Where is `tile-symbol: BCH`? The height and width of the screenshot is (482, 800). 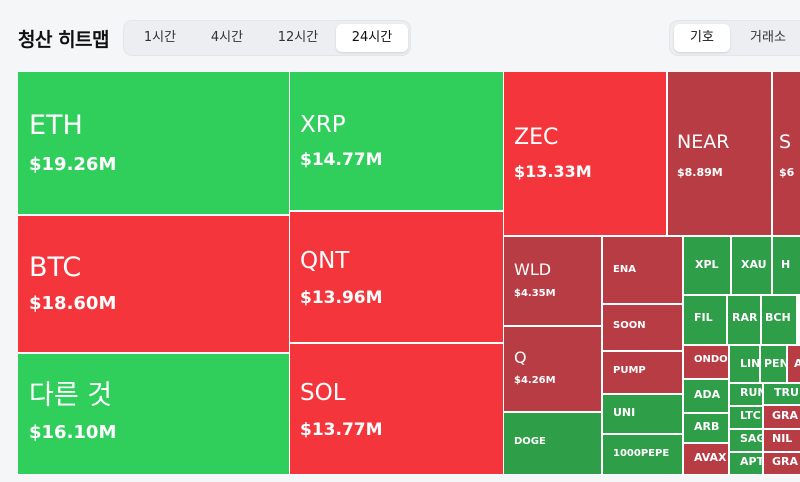 tile-symbol: BCH is located at coordinates (778, 317).